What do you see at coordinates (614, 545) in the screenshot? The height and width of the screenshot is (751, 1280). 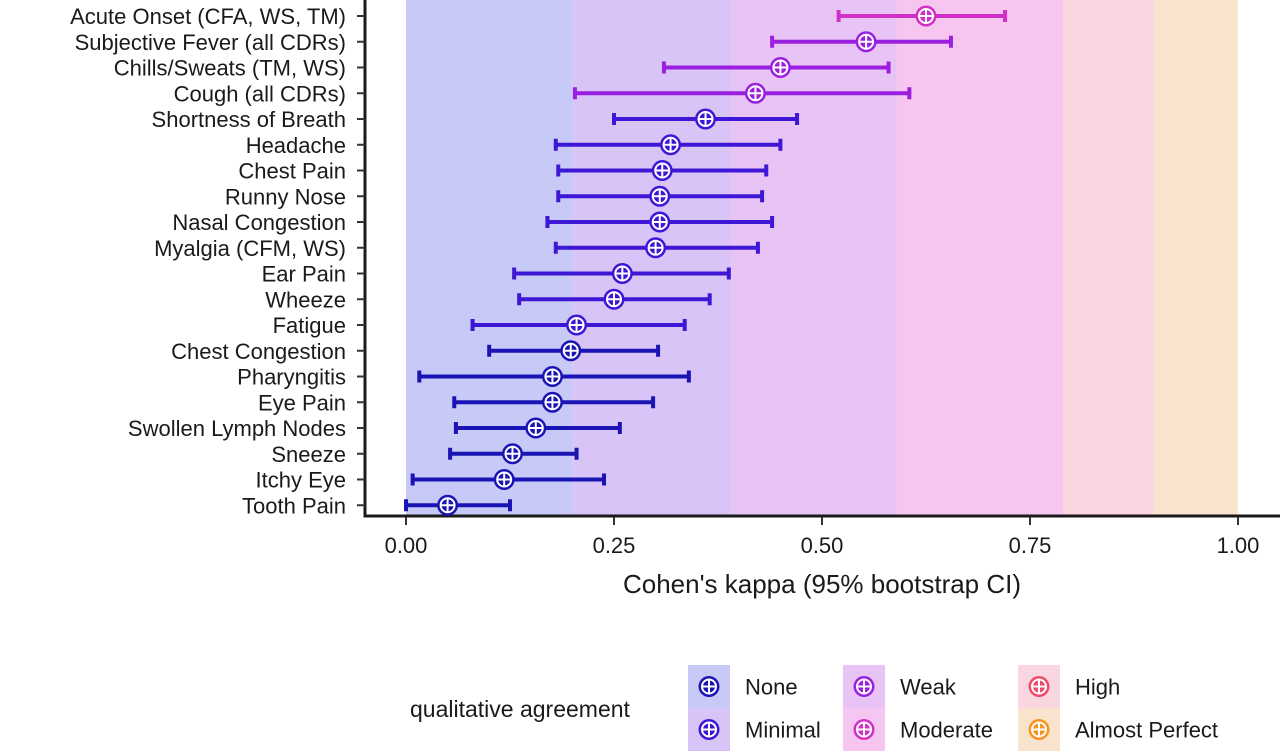 I see `x-tick-label: 0.25` at bounding box center [614, 545].